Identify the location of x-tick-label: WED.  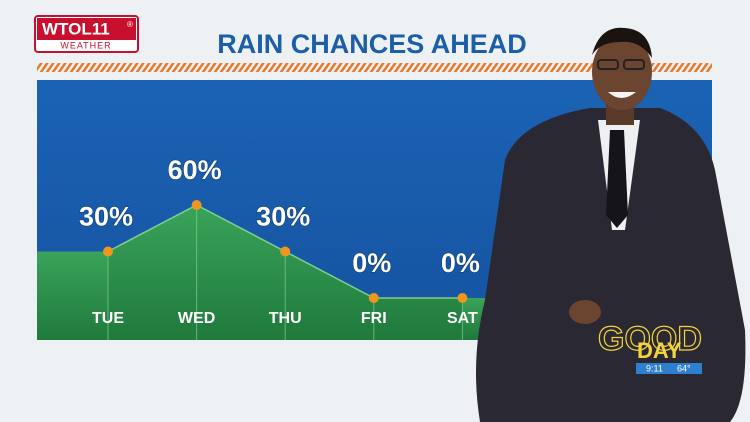
(196, 318).